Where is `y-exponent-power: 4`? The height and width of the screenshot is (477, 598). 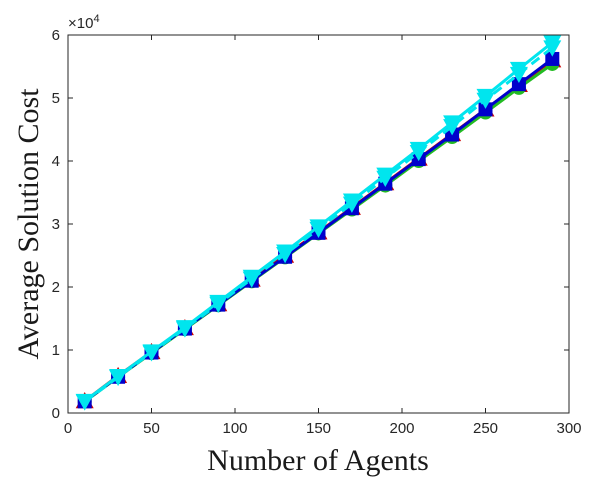
y-exponent-power: 4 is located at coordinates (96, 19).